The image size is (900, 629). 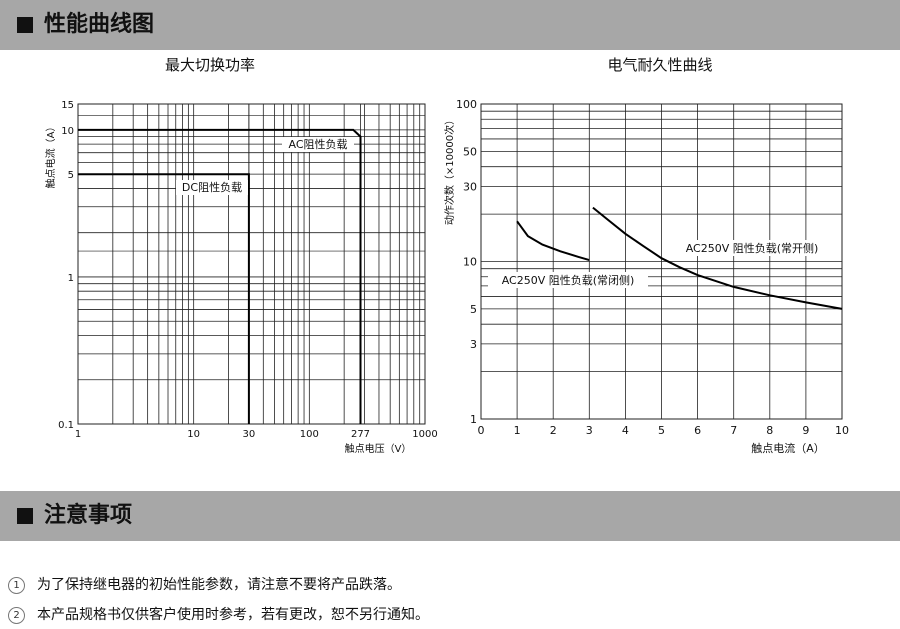 What do you see at coordinates (424, 434) in the screenshot?
I see `x-tick-label: 1000` at bounding box center [424, 434].